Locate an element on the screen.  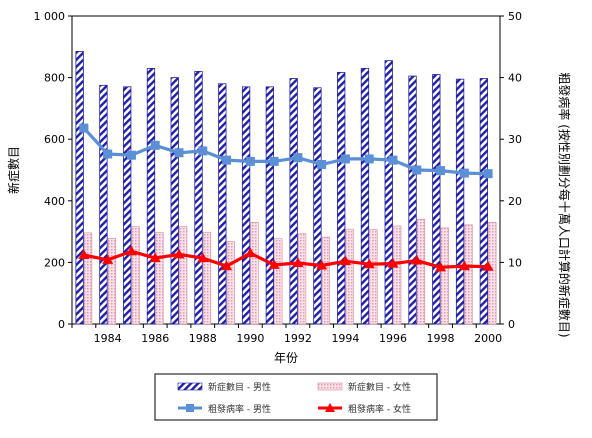
y-tick-label-right: 30 is located at coordinates (515, 139).